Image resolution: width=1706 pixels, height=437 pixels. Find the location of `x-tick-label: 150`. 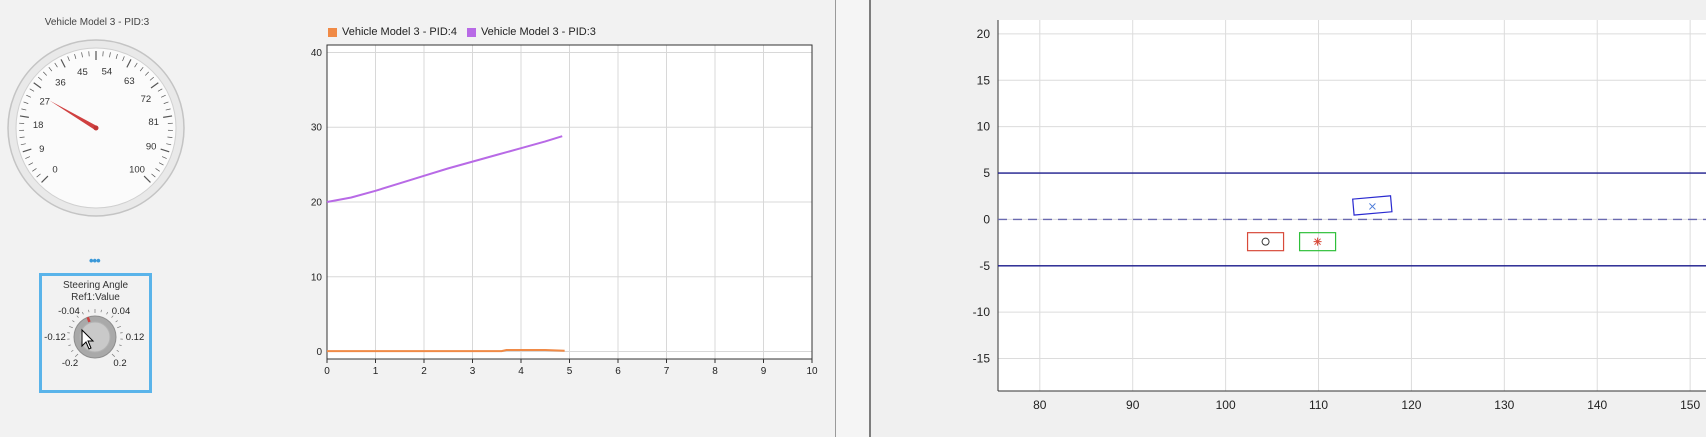

x-tick-label: 150 is located at coordinates (1690, 405).